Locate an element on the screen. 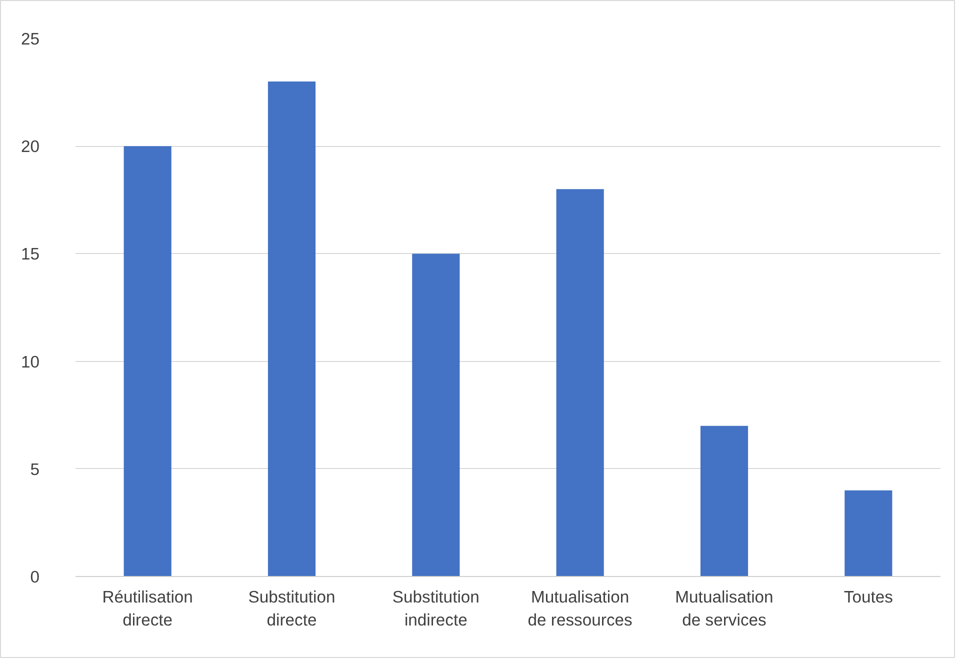 The image size is (959, 662). y-tick-label: 5 is located at coordinates (35, 469).